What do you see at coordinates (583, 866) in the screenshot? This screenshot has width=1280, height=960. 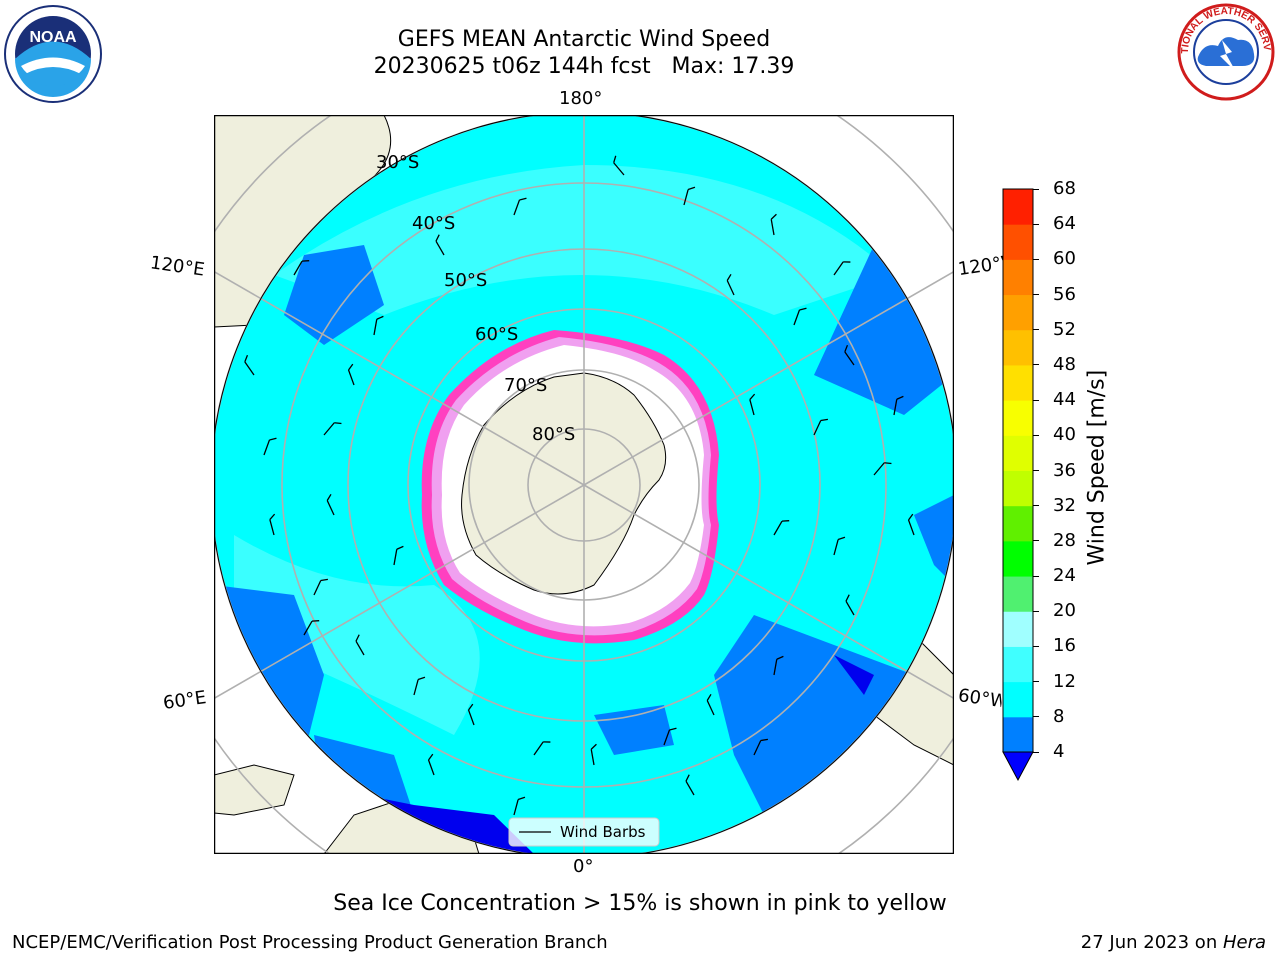 I see `meridian-label-bottom: 0°` at bounding box center [583, 866].